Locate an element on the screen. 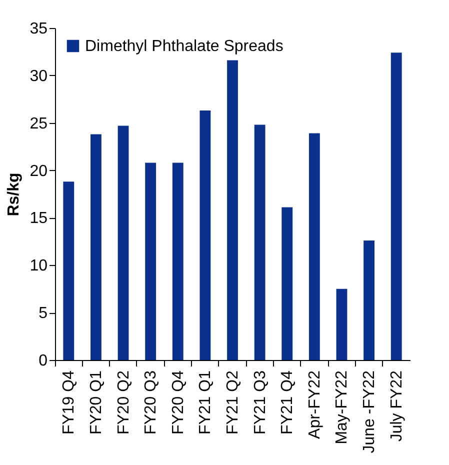 This screenshot has height=465, width=449. x-tick-label: FY21 Q1 is located at coordinates (205, 402).